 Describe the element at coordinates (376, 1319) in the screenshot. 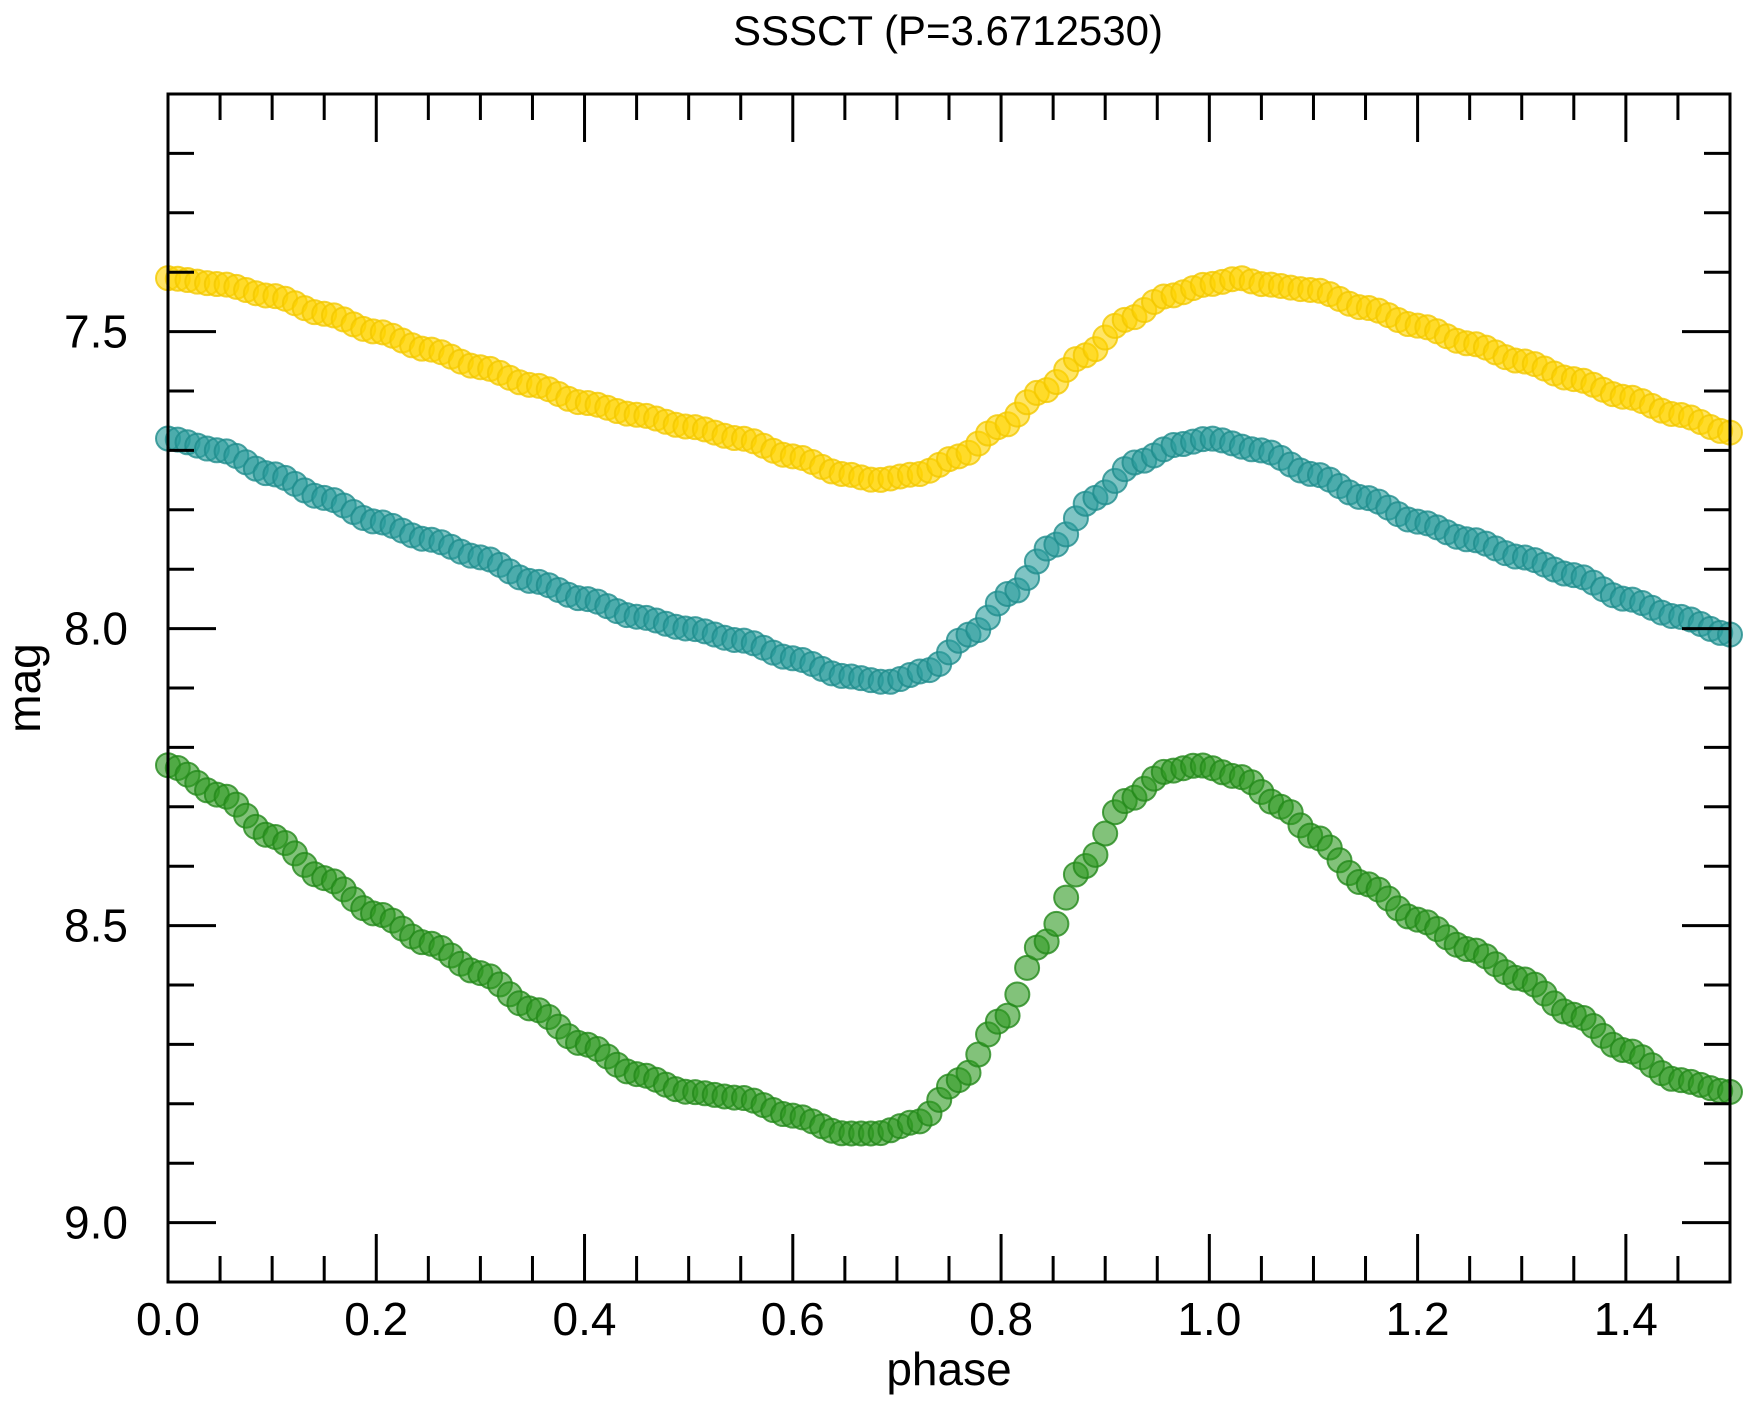

I see `x-tick-label: 0.2` at that location.